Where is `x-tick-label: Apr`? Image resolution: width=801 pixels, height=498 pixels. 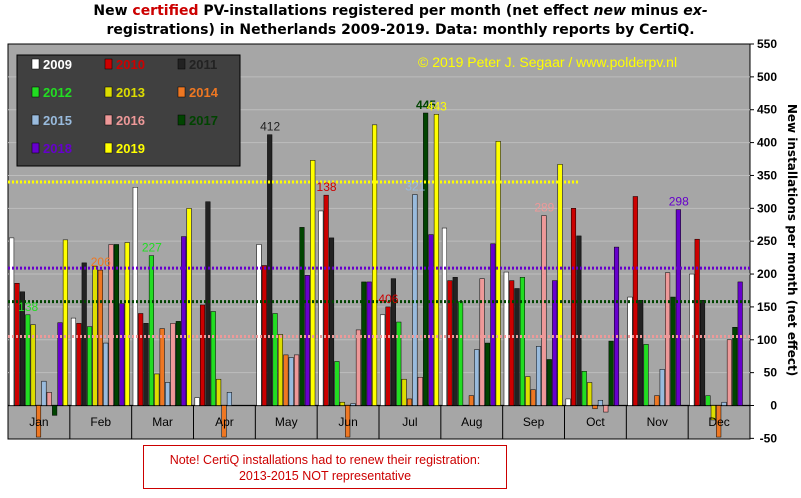
x-tick-label: Apr is located at coordinates (224, 422).